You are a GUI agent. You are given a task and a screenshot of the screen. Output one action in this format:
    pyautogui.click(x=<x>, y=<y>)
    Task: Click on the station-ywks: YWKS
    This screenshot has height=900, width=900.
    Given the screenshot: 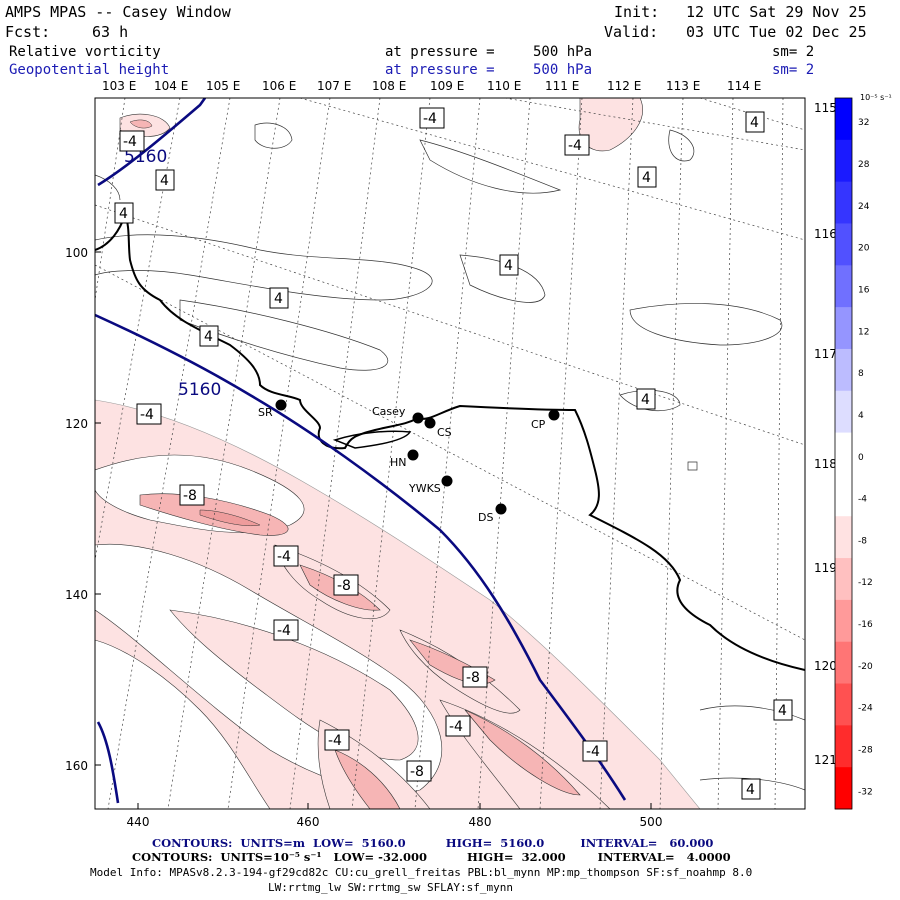 What is the action you would take?
    pyautogui.click(x=430, y=485)
    